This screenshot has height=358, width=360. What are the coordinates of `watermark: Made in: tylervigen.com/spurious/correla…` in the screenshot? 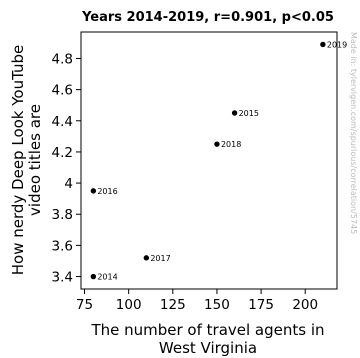 It's located at (353, 133).